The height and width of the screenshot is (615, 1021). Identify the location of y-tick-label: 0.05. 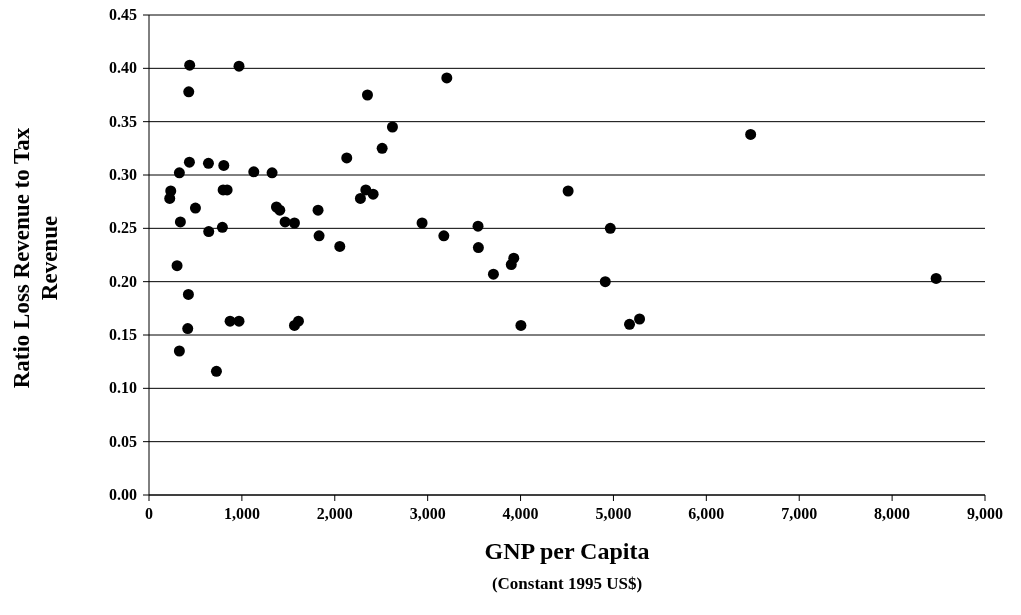
(123, 441).